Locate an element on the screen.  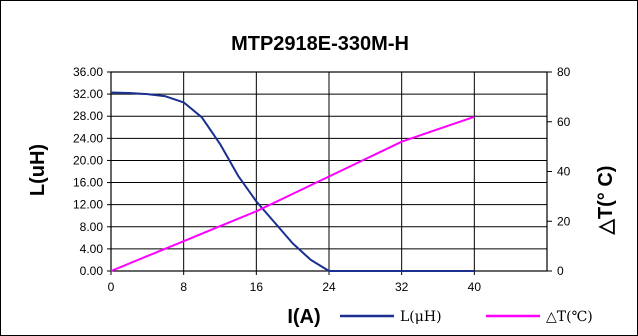
x-tick-label: 40 is located at coordinates (475, 287).